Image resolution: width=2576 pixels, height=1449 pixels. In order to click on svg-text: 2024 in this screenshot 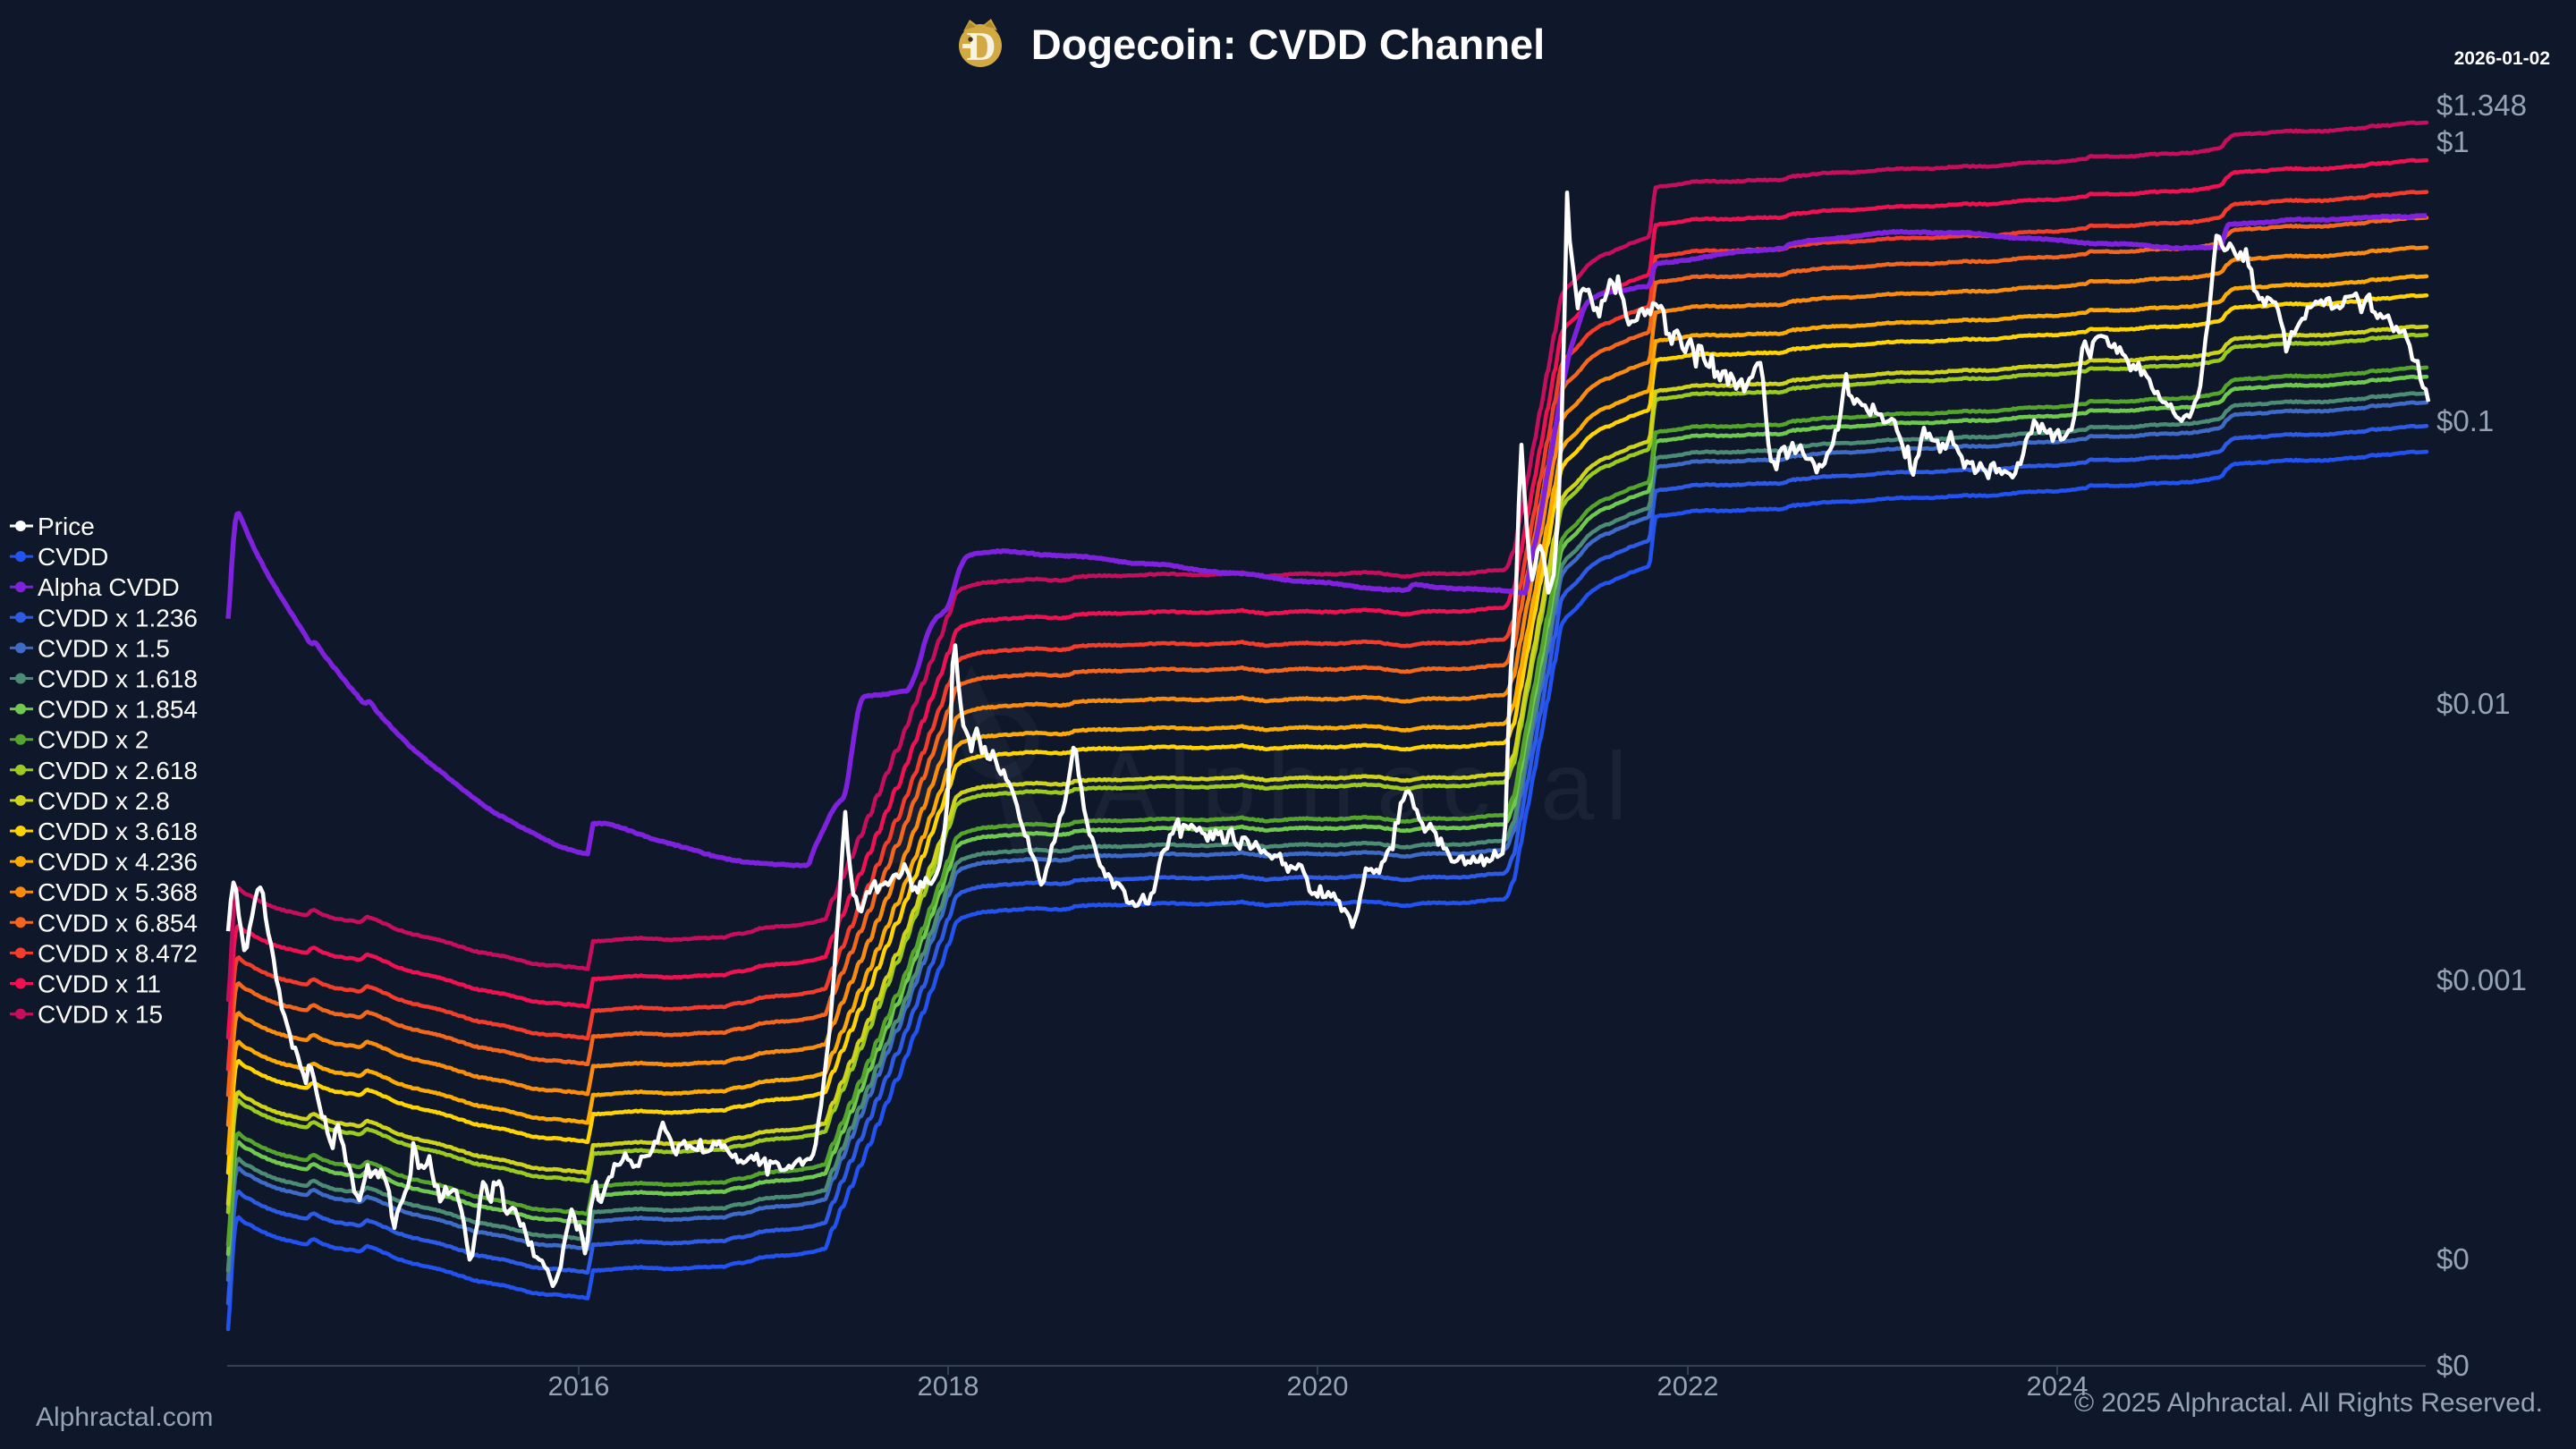, I will do `click(2058, 1386)`.